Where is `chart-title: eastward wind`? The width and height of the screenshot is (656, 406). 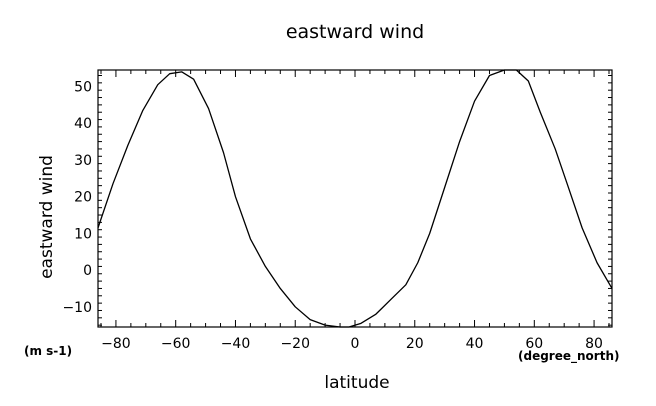 chart-title: eastward wind is located at coordinates (355, 32).